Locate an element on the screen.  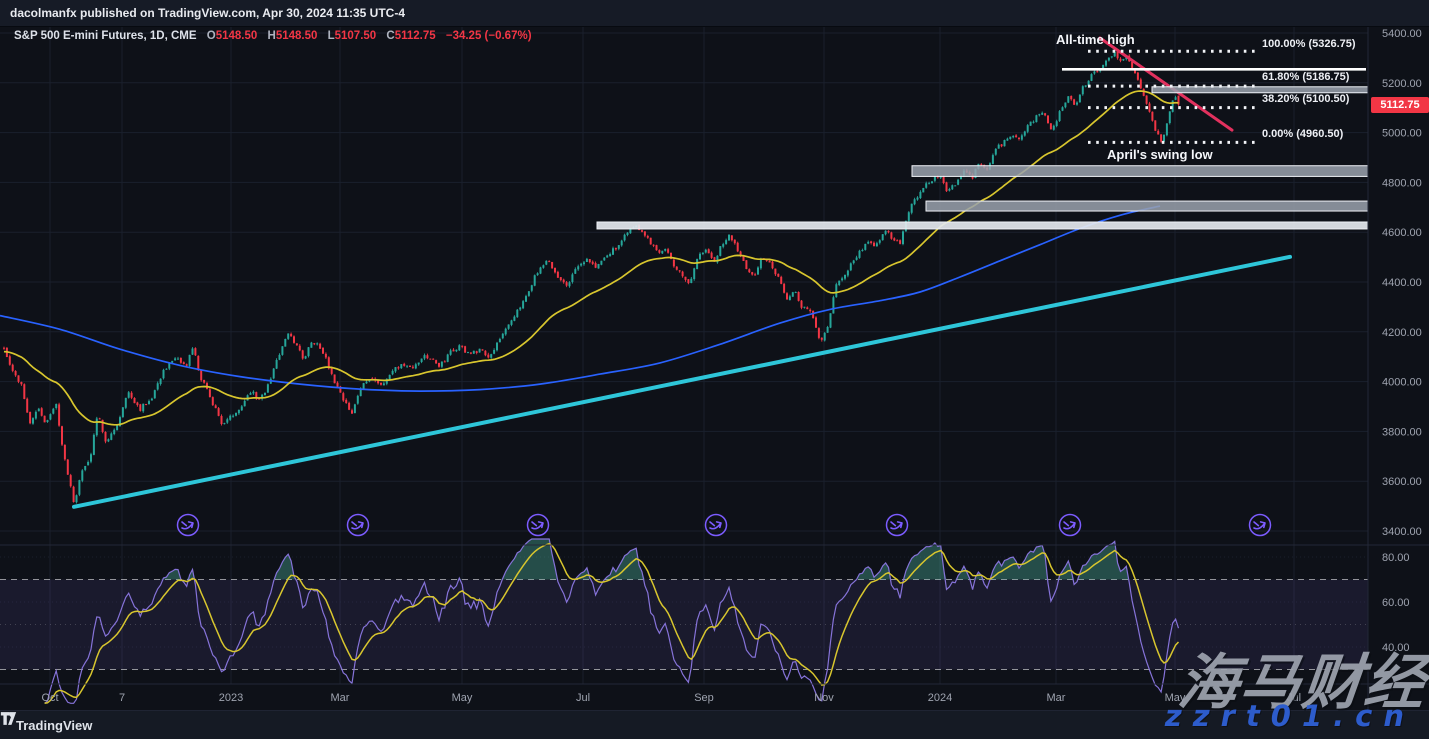
time-axis-label: Sep is located at coordinates (704, 698).